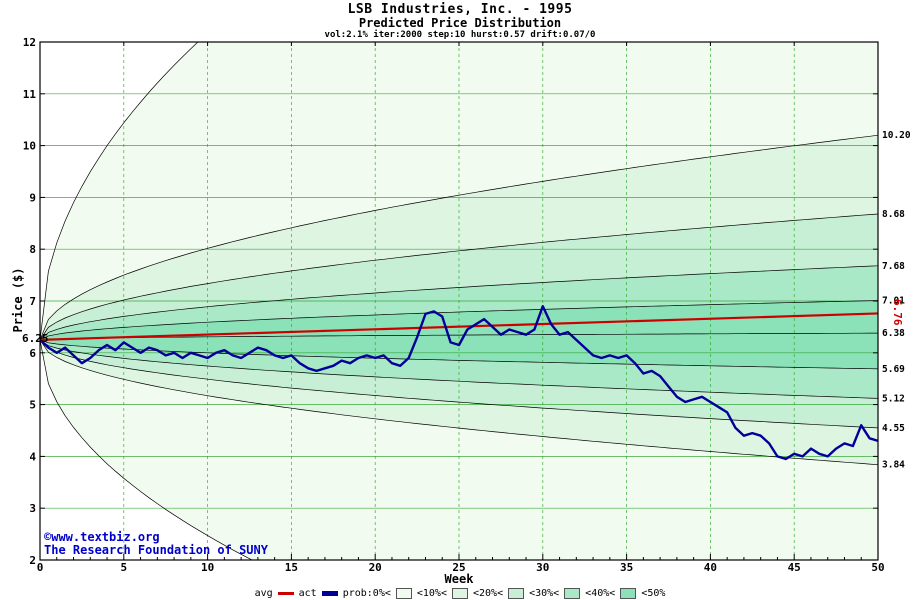 This screenshot has width=920, height=600. What do you see at coordinates (459, 579) in the screenshot?
I see `x-axis-label: Week` at bounding box center [459, 579].